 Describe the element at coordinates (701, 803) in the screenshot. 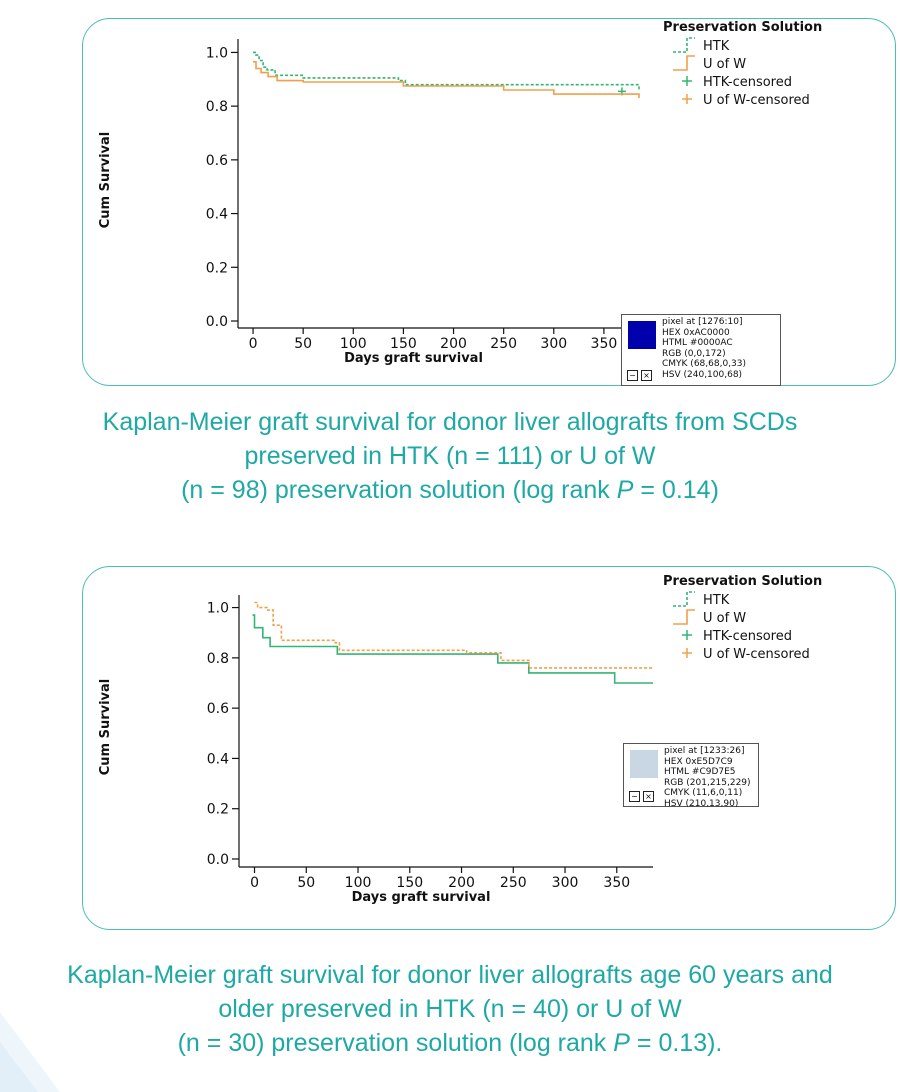

I see `pixel-info-line: HSV (210,13,90)` at that location.